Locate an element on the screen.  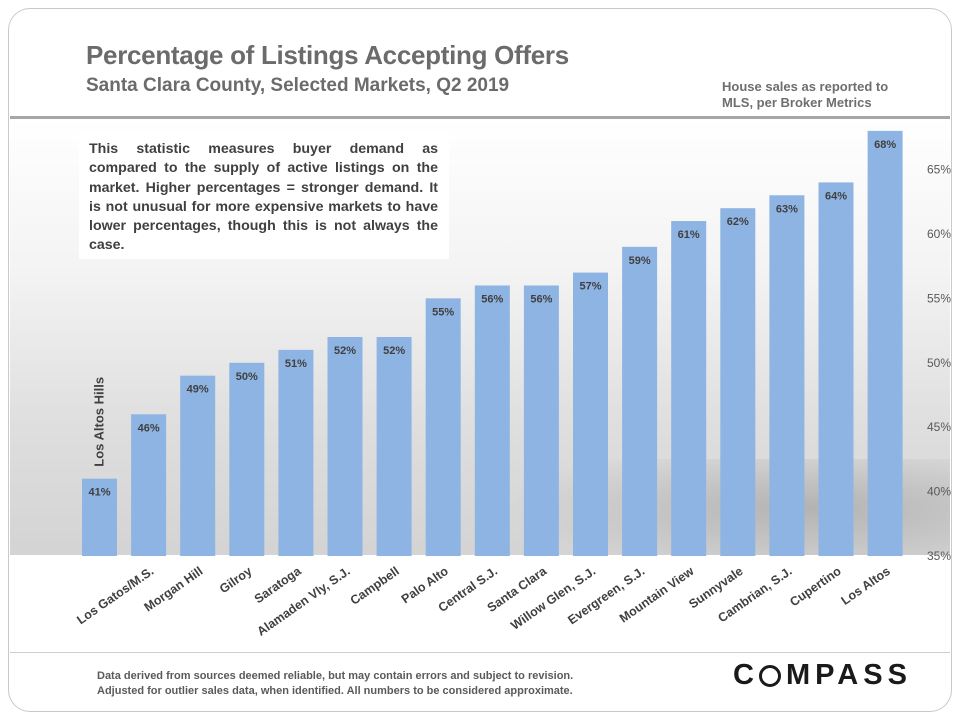
bar-value-label: 63% is located at coordinates (787, 209).